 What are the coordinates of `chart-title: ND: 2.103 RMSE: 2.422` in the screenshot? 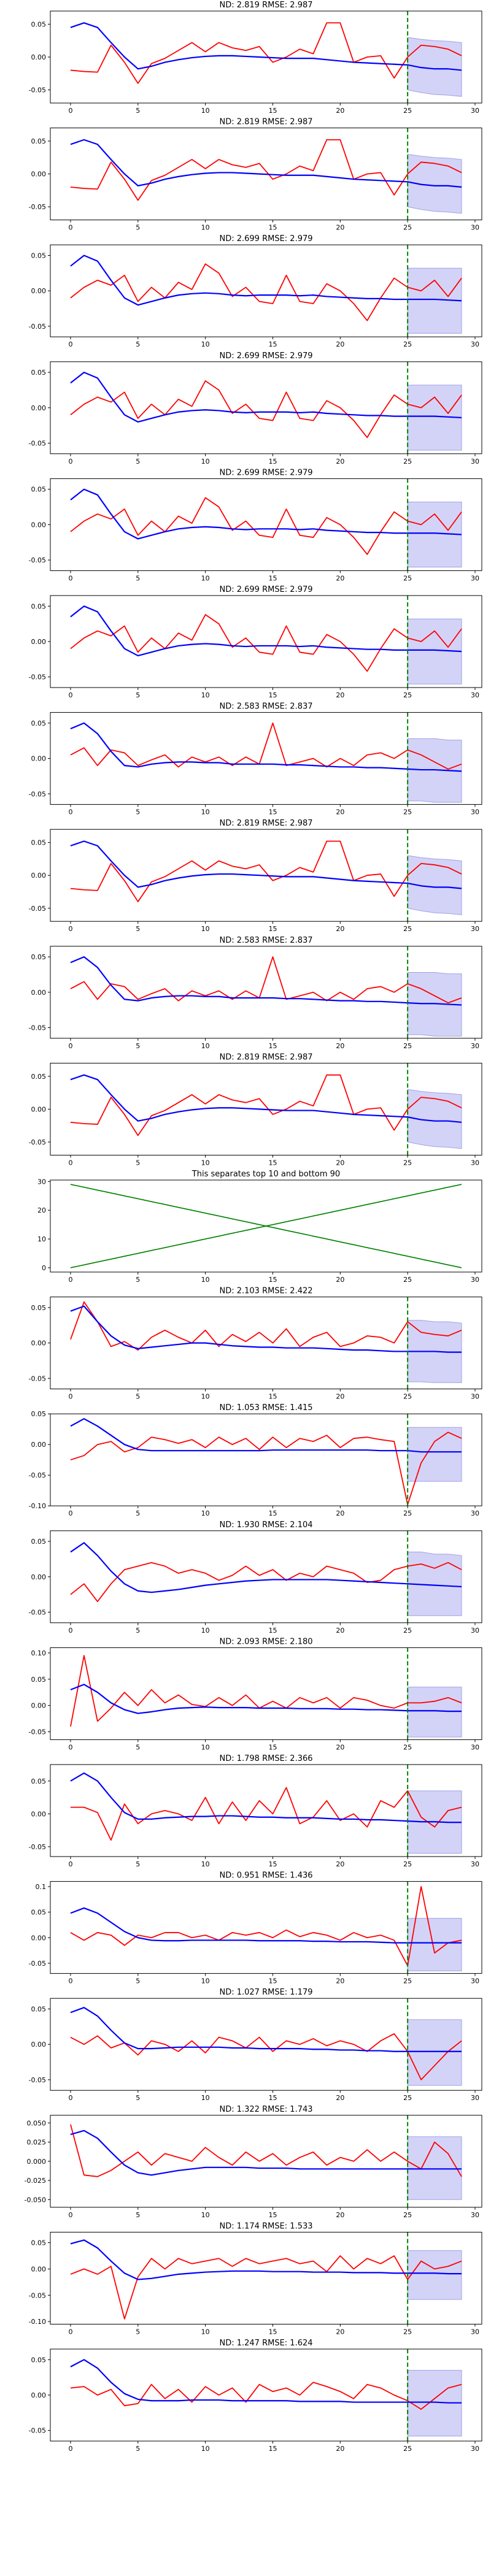 It's located at (266, 1291).